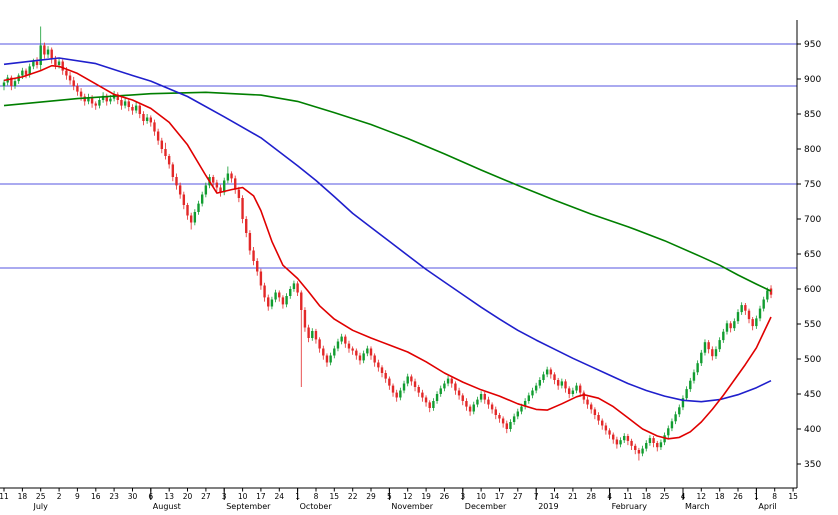 The width and height of the screenshot is (838, 515). I want to click on x-tick-label: 23, so click(114, 496).